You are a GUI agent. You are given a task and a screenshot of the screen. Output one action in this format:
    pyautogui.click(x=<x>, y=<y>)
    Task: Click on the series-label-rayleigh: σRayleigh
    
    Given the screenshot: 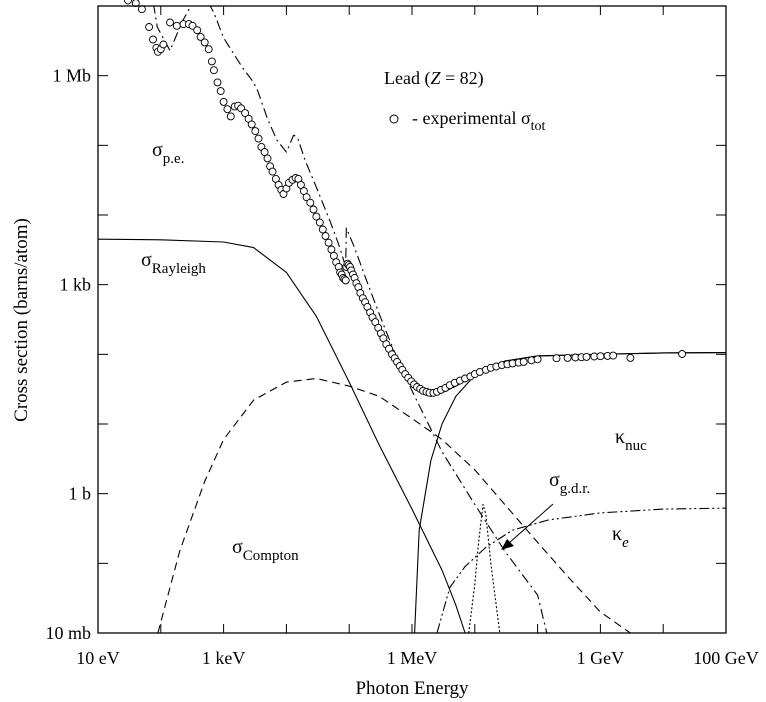 What is the action you would take?
    pyautogui.click(x=173, y=263)
    